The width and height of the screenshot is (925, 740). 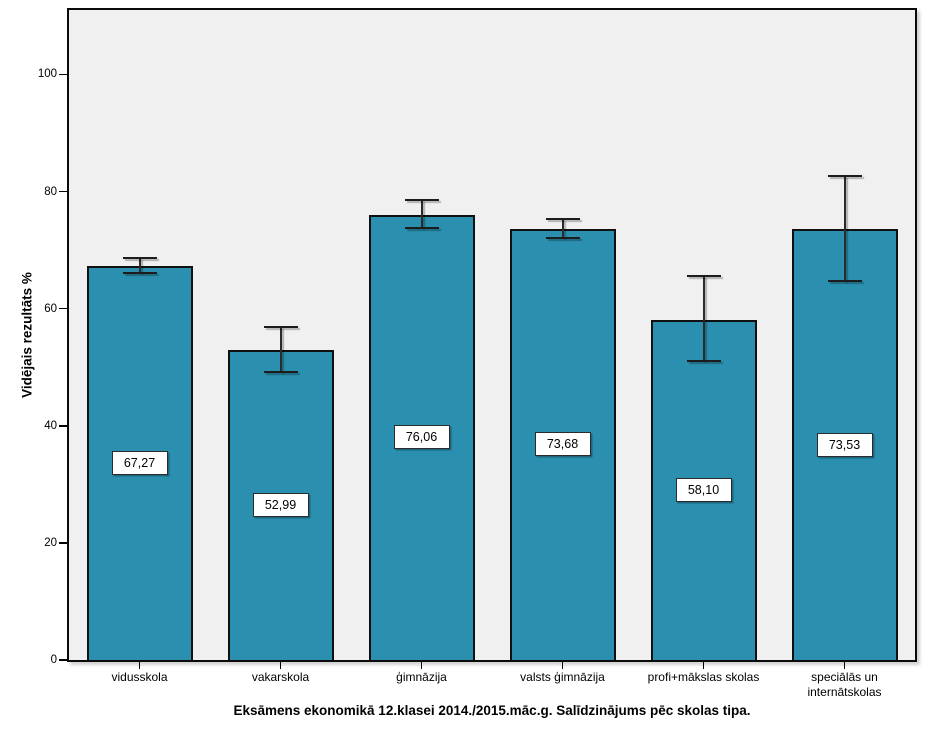 What do you see at coordinates (844, 684) in the screenshot?
I see `x-tick-label: speciālās un internātskolas` at bounding box center [844, 684].